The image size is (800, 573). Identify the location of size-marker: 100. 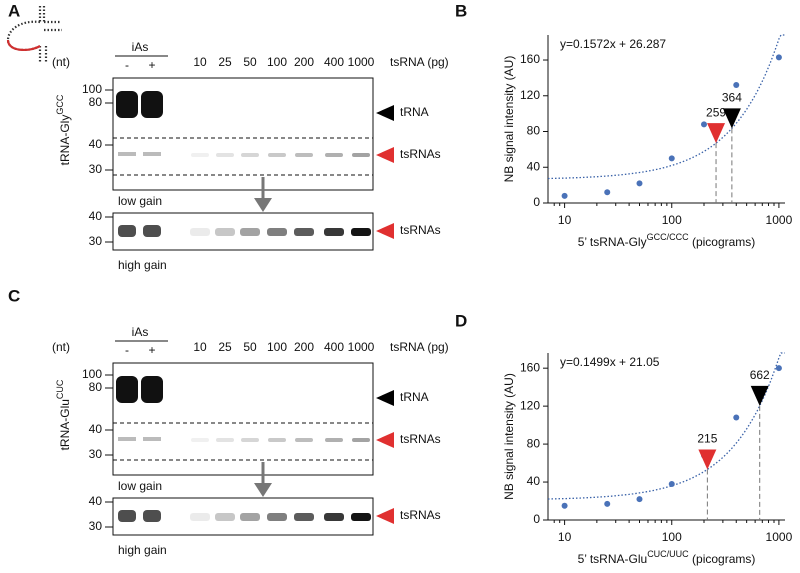
(92, 374).